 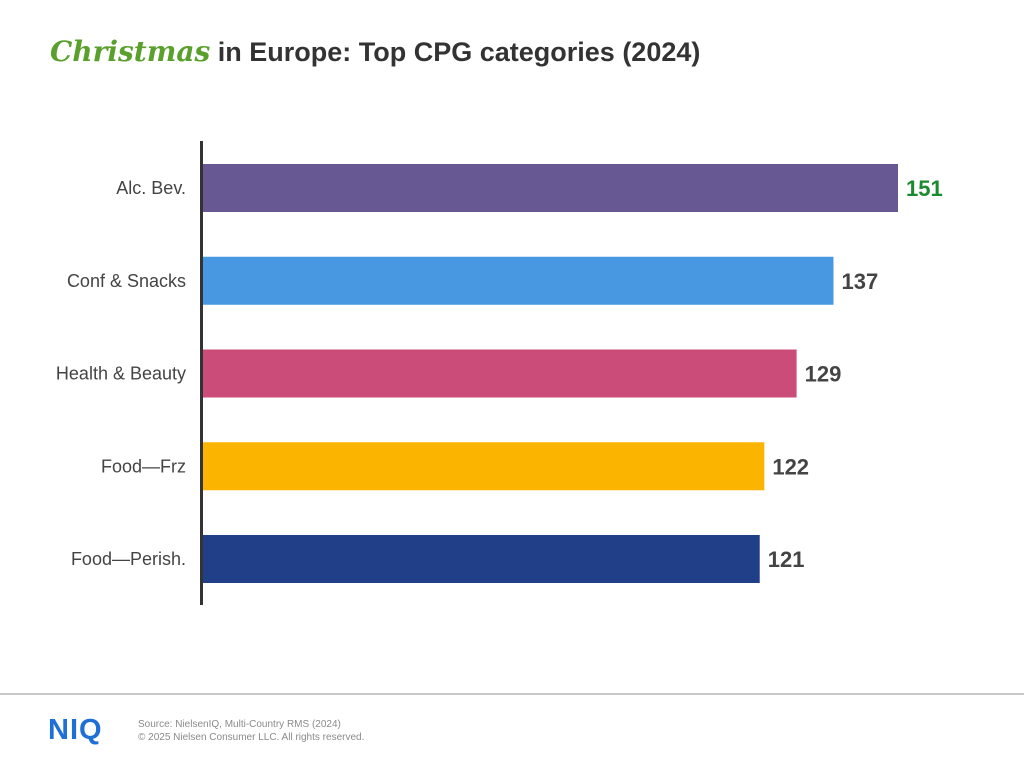 What do you see at coordinates (790, 466) in the screenshot?
I see `value-label-3: 122` at bounding box center [790, 466].